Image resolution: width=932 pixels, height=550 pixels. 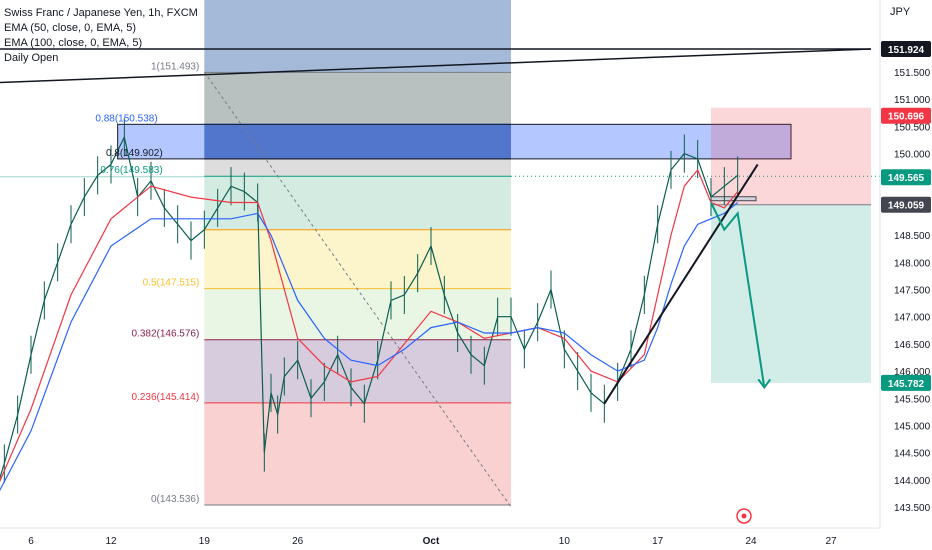 I want to click on y-tick-label: 151.500, so click(x=912, y=73).